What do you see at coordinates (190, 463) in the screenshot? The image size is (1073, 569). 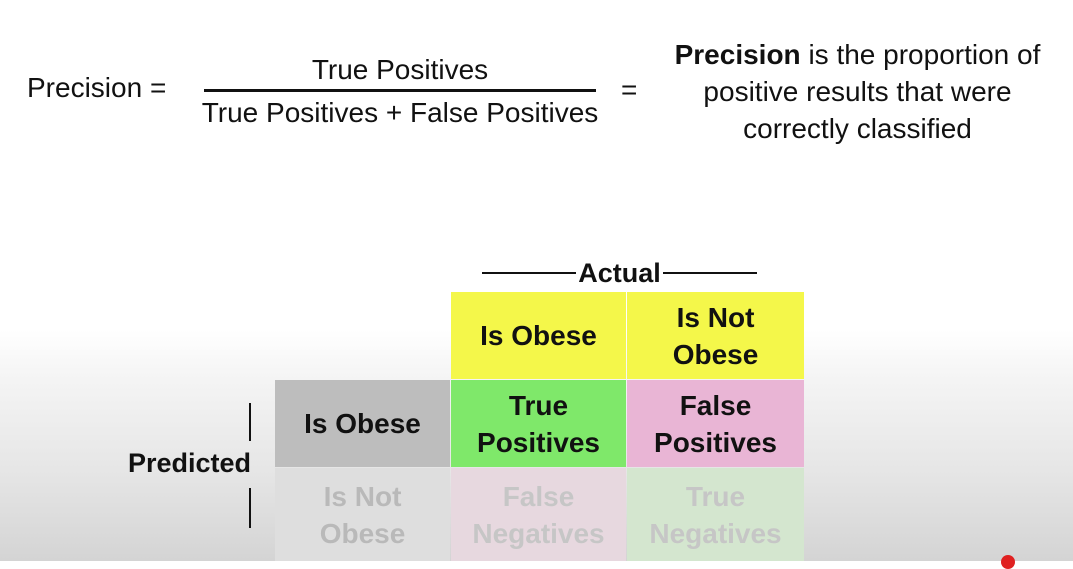 I see `predicted-label: Predicted` at bounding box center [190, 463].